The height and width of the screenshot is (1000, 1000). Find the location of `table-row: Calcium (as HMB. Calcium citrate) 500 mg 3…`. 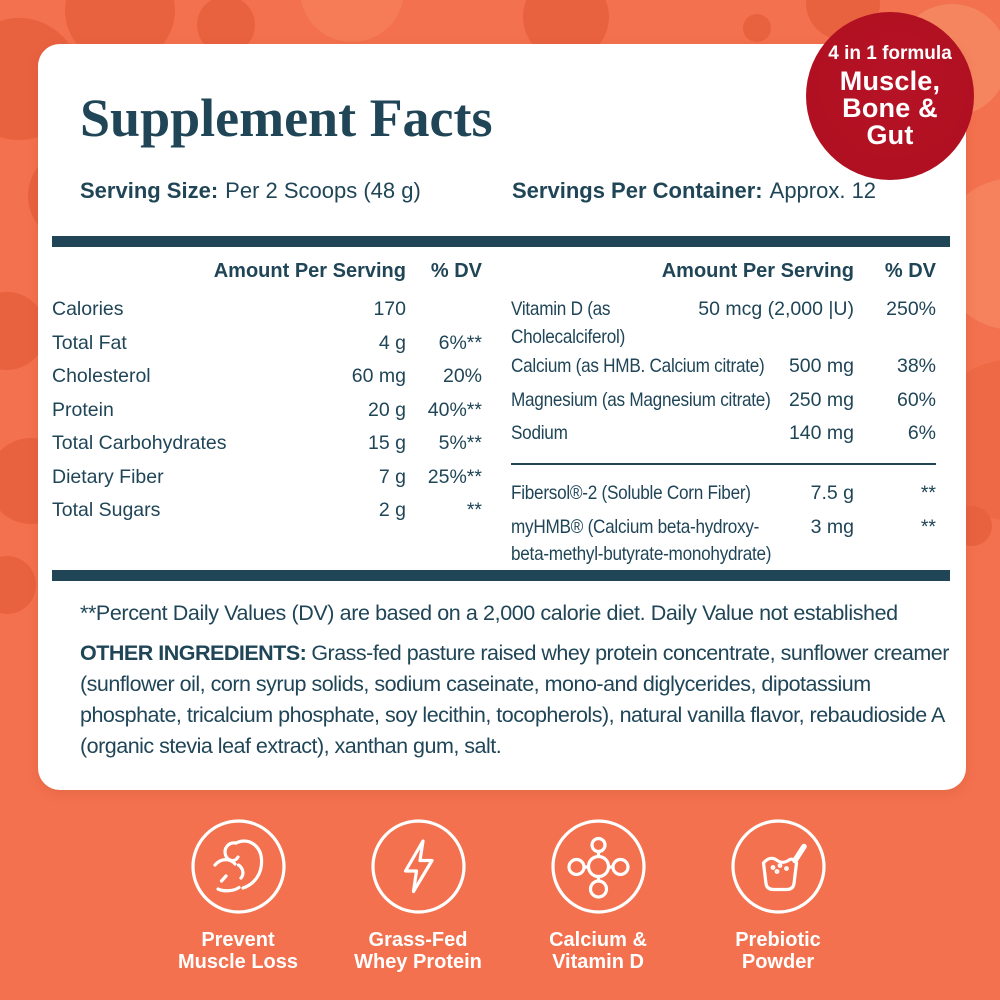

table-row: Calcium (as HMB. Calcium citrate) 500 mg 3… is located at coordinates (723, 368).